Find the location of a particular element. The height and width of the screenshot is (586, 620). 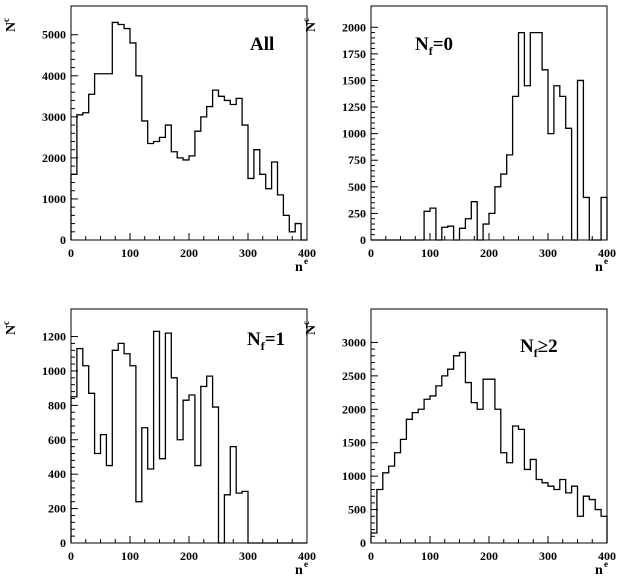

y-tick-label: 3000 is located at coordinates (54, 117).